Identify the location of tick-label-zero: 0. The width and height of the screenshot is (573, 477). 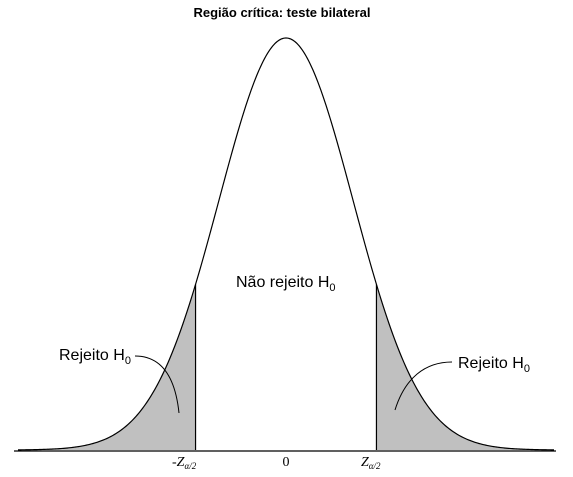
(286, 462).